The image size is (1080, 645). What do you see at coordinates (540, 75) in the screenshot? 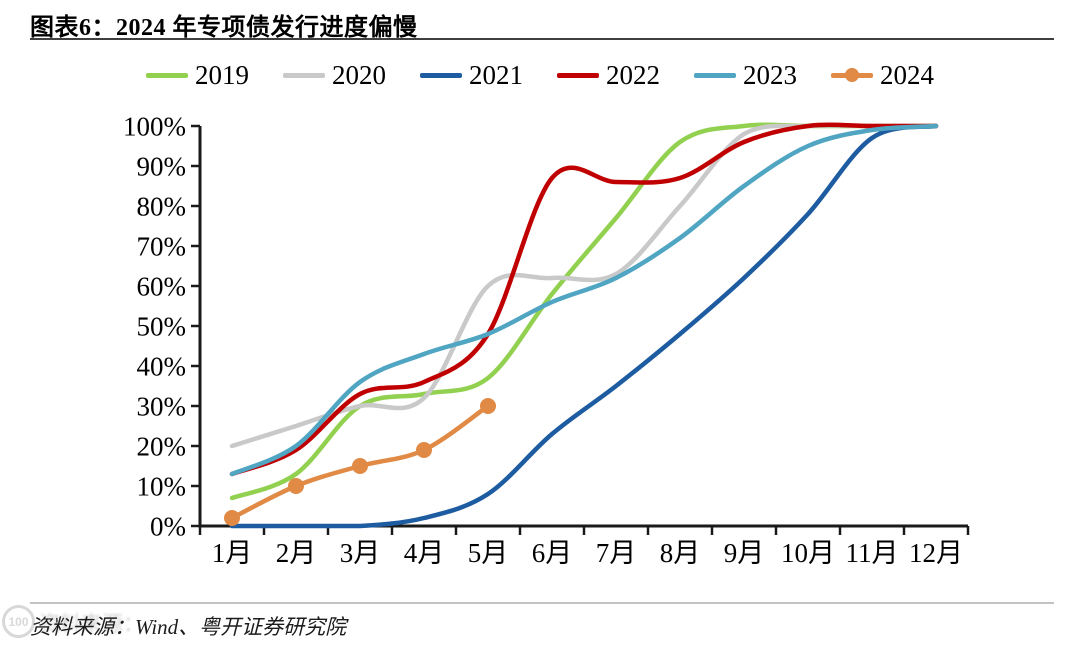
I see `chart-legend: 2019 2020 2021 2022 2023 2024` at bounding box center [540, 75].